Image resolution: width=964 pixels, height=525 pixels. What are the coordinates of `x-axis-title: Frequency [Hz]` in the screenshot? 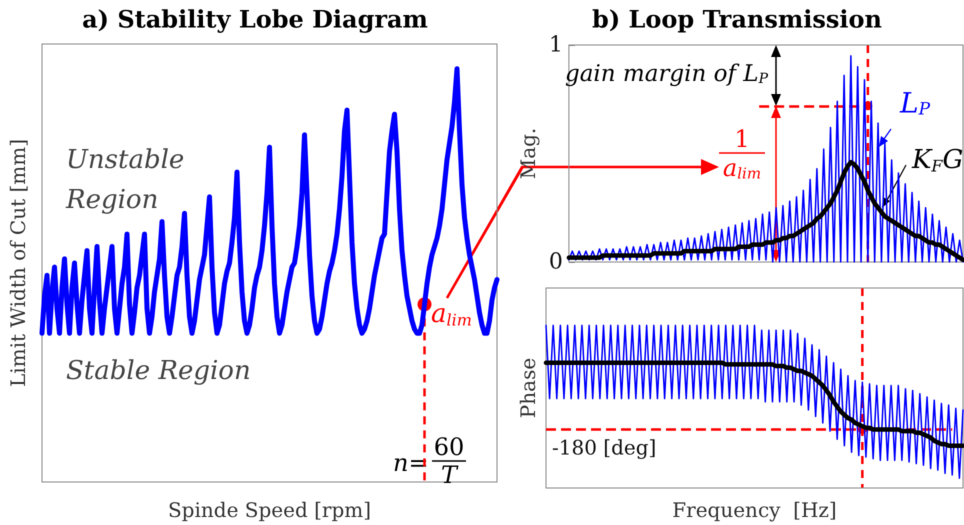 It's located at (754, 510).